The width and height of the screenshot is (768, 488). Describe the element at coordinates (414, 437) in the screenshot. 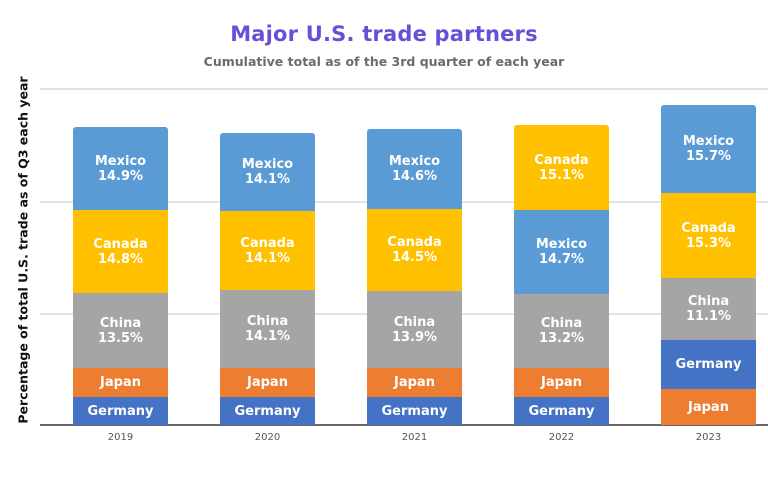

I see `x-tick-label: 2021` at that location.